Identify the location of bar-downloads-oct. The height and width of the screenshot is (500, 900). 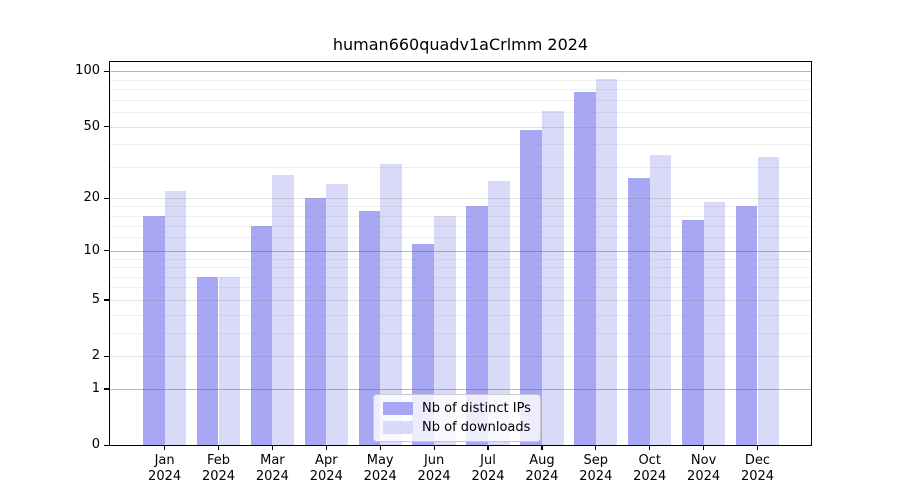
(660, 299).